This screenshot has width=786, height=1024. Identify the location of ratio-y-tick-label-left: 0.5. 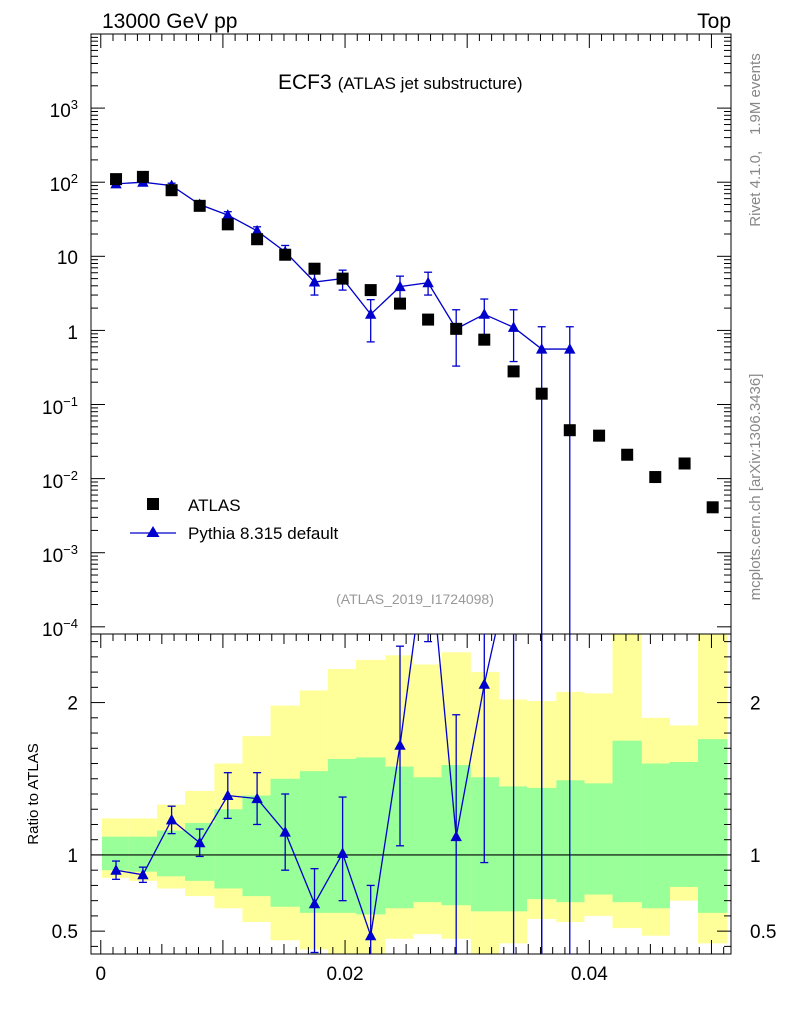
(65, 932).